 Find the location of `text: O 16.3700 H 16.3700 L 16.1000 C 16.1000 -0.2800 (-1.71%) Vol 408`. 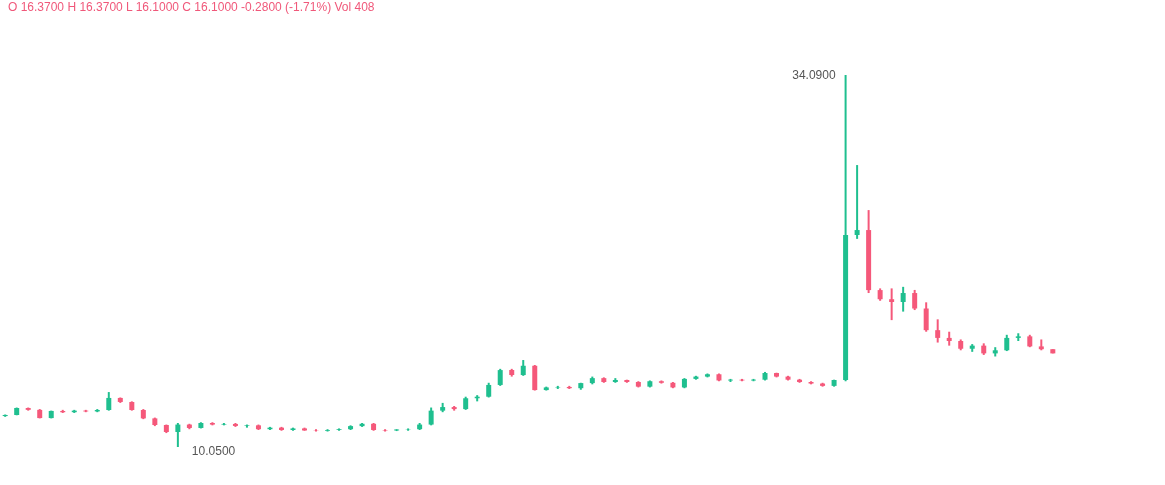

text: O 16.3700 H 16.3700 L 16.1000 C 16.1000 -0.2800 (-1.71%) Vol 408 is located at coordinates (191, 7).